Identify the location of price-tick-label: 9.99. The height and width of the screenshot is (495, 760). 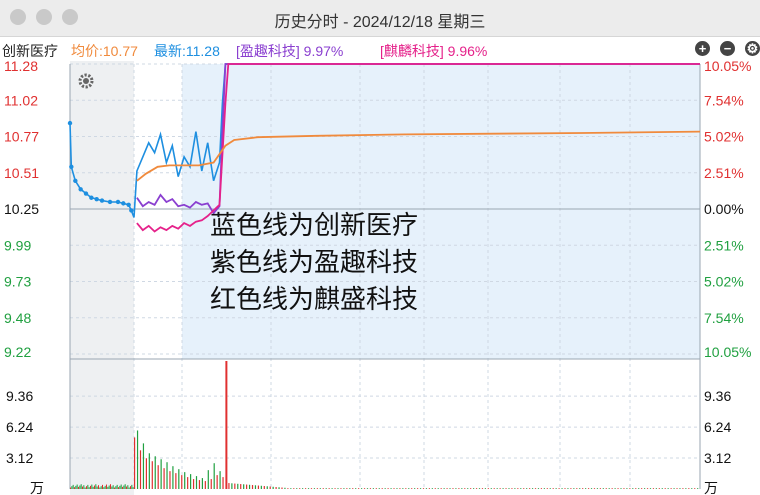
(17, 245).